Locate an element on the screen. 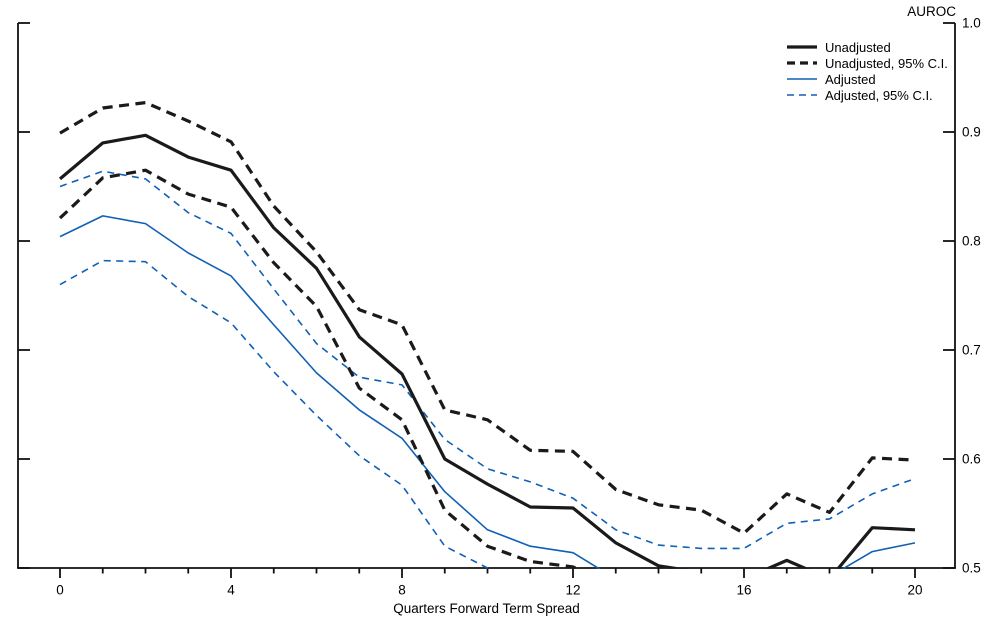 Image resolution: width=1000 pixels, height=619 pixels. legend-item-adjusted: Adjusted is located at coordinates (867, 79).